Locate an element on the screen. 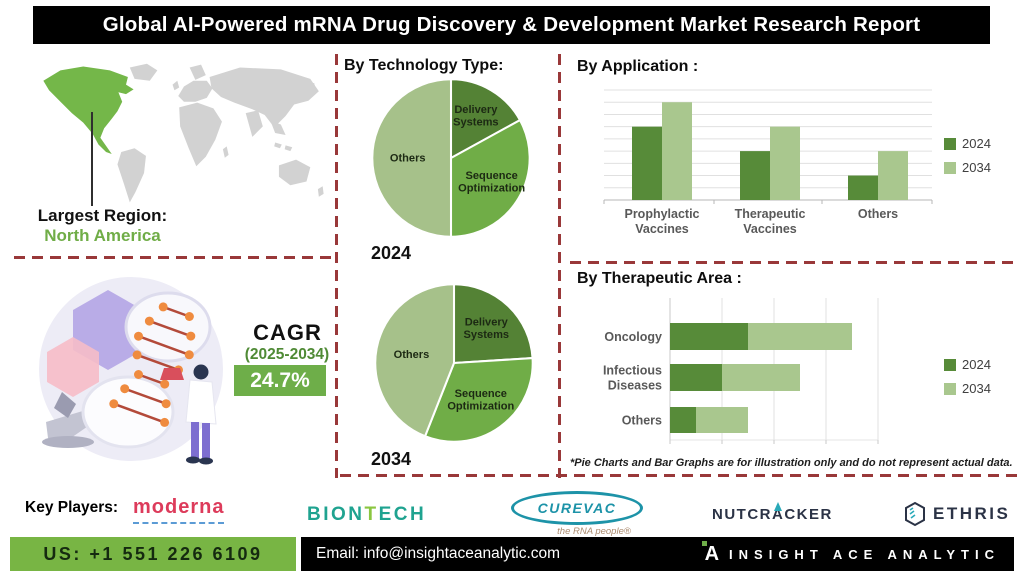  therapeutic-section-heading: By Therapeutic Area : is located at coordinates (659, 278).